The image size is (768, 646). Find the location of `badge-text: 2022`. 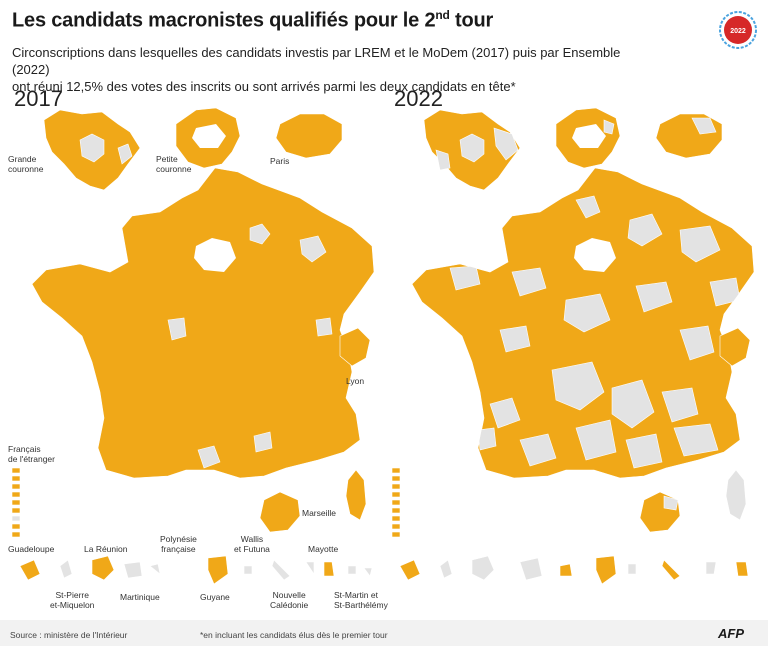

badge-text: 2022 is located at coordinates (738, 31).